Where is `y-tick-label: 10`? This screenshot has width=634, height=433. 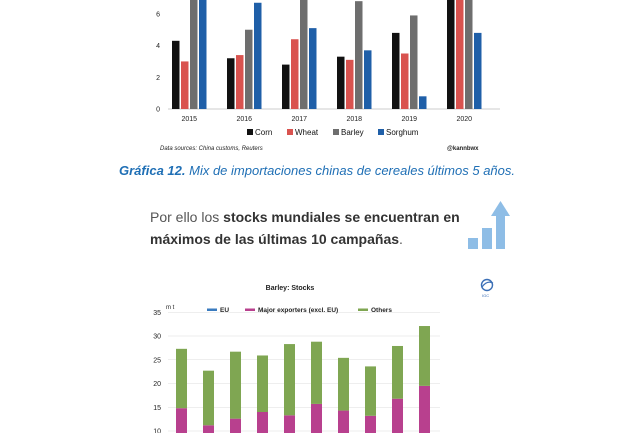
y-tick-label: 10 is located at coordinates (157, 431).